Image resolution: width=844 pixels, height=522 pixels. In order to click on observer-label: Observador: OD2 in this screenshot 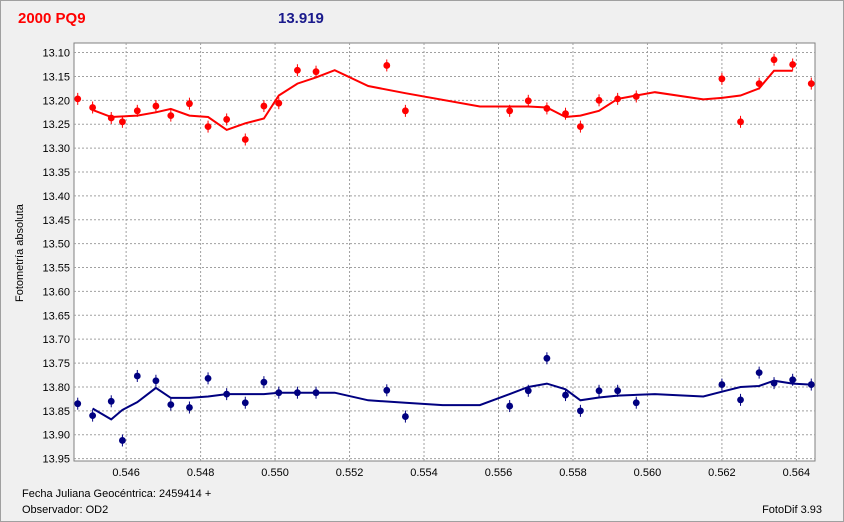, I will do `click(65, 510)`.